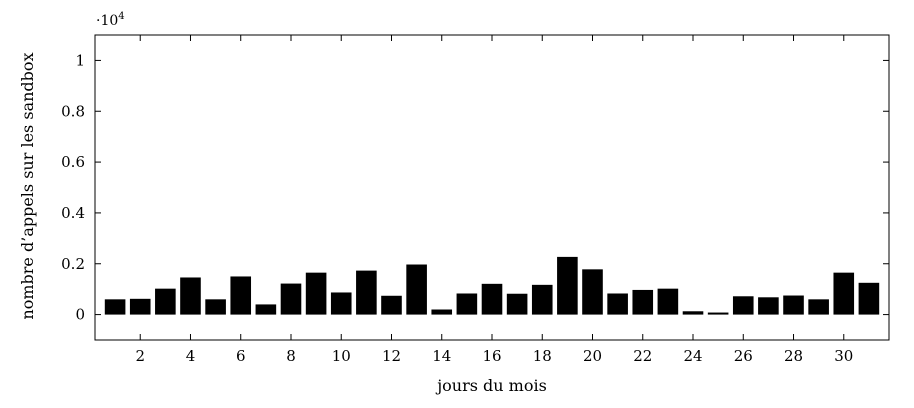  I want to click on y-tick-label: 0.6, so click(73, 162).